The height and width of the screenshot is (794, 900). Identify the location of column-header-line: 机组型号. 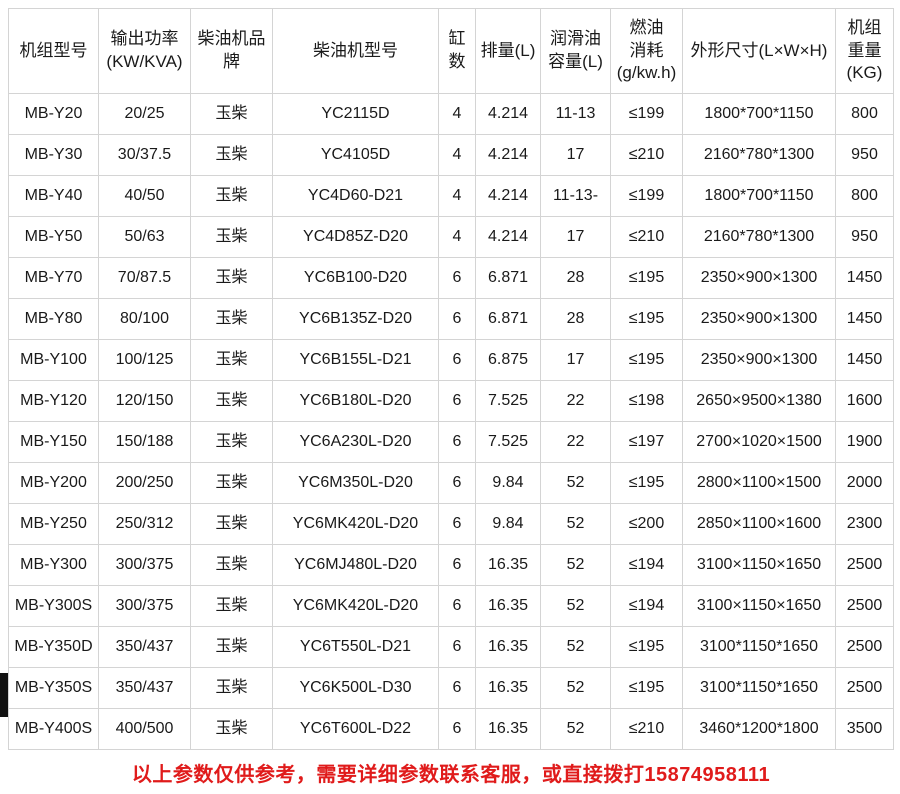
(53, 51).